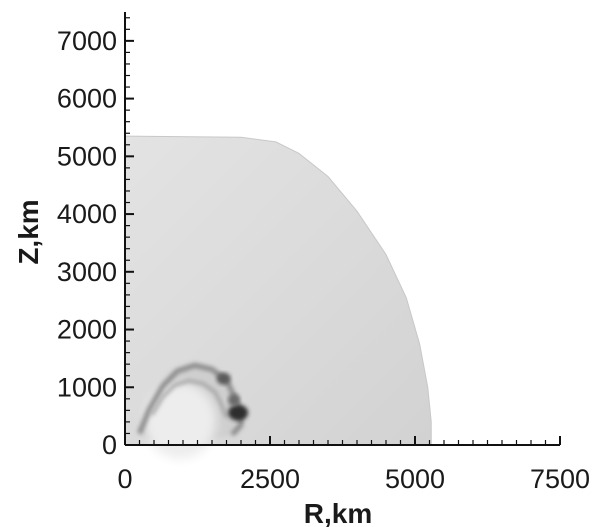 The height and width of the screenshot is (527, 595). Describe the element at coordinates (238, 412) in the screenshot. I see `dark-knot` at that location.